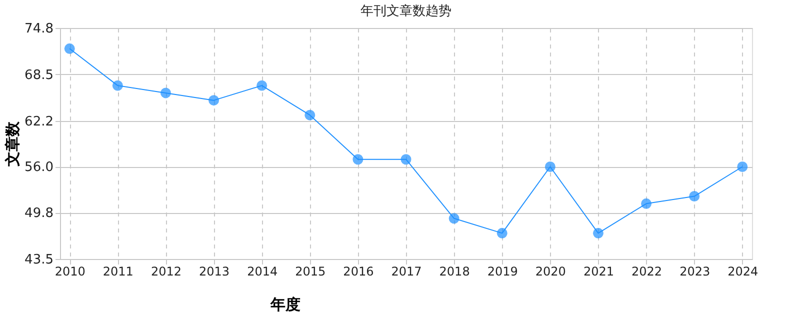 This screenshot has width=790, height=330. I want to click on x-tick-label: 2013, so click(214, 271).